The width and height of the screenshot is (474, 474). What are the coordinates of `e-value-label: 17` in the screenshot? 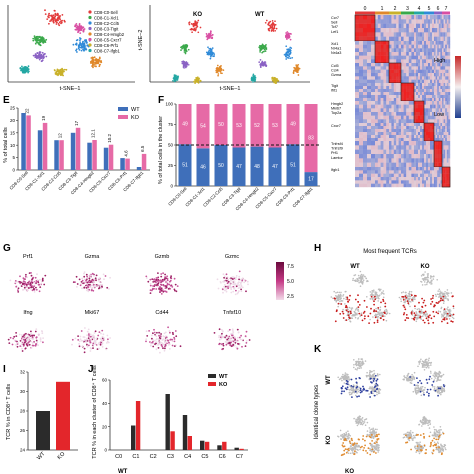 It's located at (76, 123).